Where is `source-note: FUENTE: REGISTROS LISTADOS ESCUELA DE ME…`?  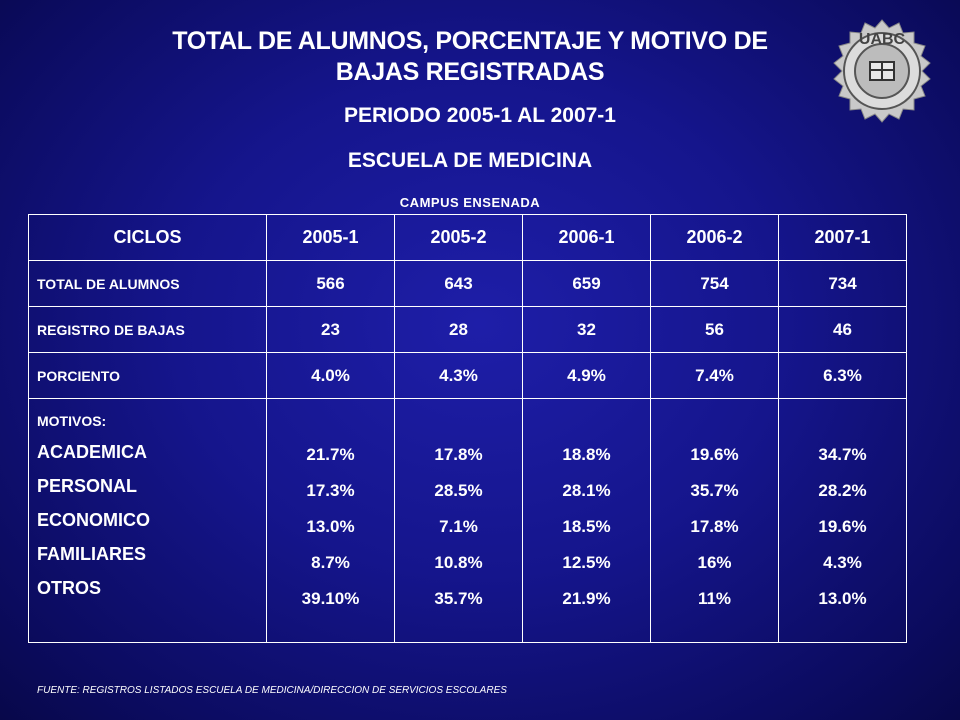
source-note: FUENTE: REGISTROS LISTADOS ESCUELA DE ME… is located at coordinates (272, 690).